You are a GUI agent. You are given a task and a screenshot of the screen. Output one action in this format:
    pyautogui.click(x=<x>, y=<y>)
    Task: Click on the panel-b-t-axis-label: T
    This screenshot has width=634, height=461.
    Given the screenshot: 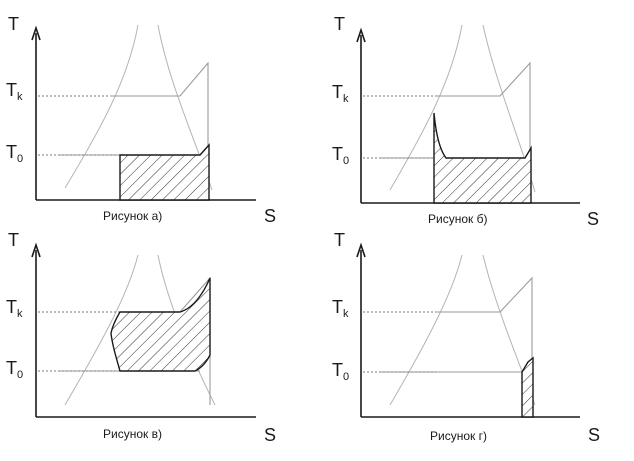 What is the action you would take?
    pyautogui.click(x=339, y=24)
    